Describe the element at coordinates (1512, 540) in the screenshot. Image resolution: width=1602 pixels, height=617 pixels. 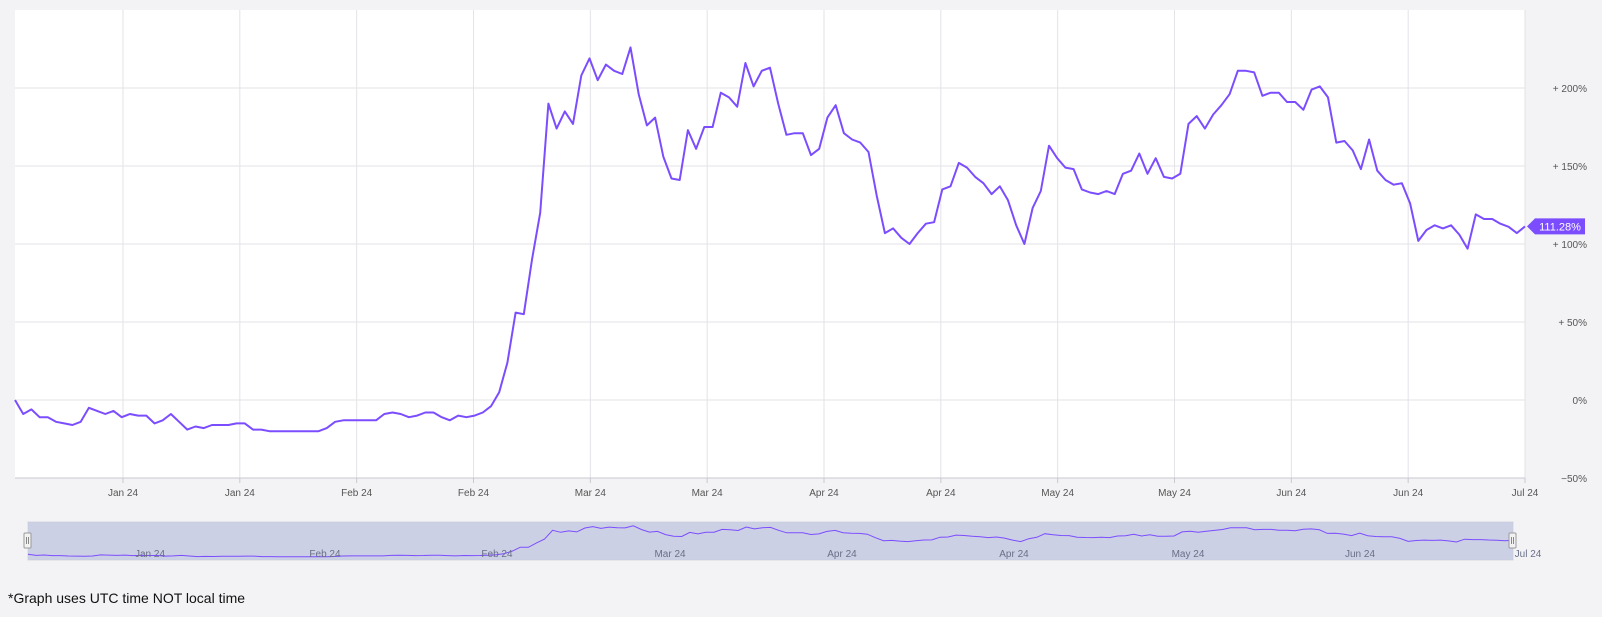
I see `navigator-handle-right` at that location.